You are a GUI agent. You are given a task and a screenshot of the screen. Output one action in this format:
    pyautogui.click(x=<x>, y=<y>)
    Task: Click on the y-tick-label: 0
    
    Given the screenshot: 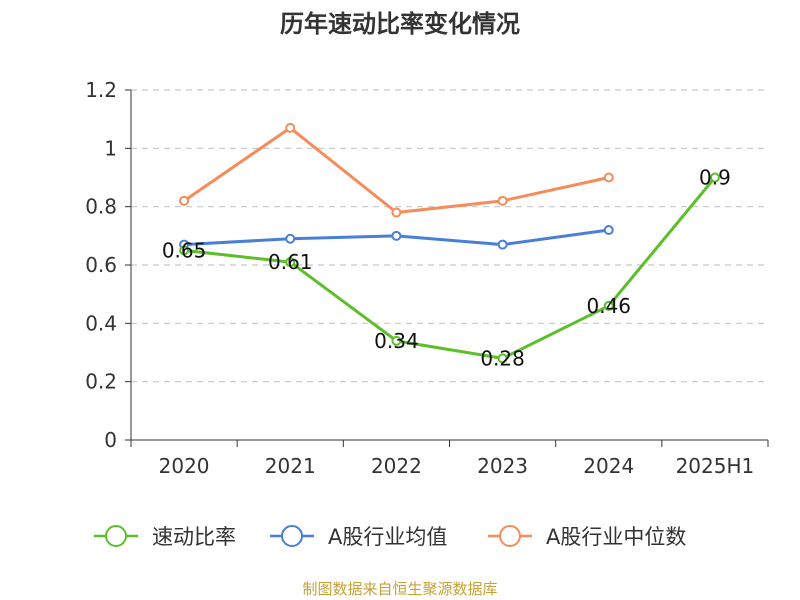 What is the action you would take?
    pyautogui.click(x=110, y=440)
    